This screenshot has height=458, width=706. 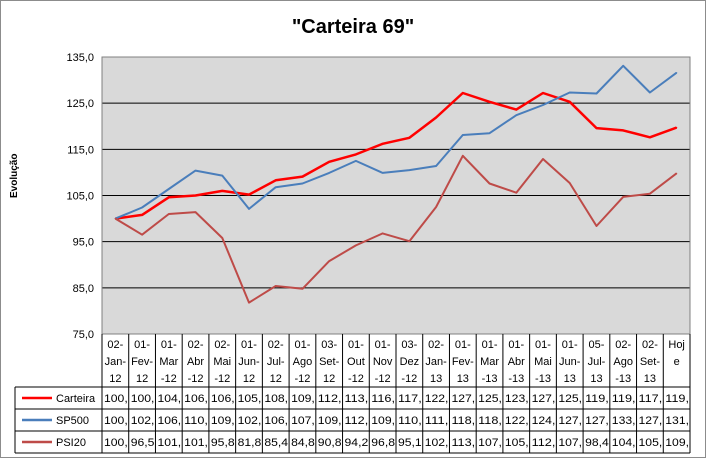 What do you see at coordinates (544, 421) in the screenshot?
I see `data-label-sp500: 124,` at bounding box center [544, 421].